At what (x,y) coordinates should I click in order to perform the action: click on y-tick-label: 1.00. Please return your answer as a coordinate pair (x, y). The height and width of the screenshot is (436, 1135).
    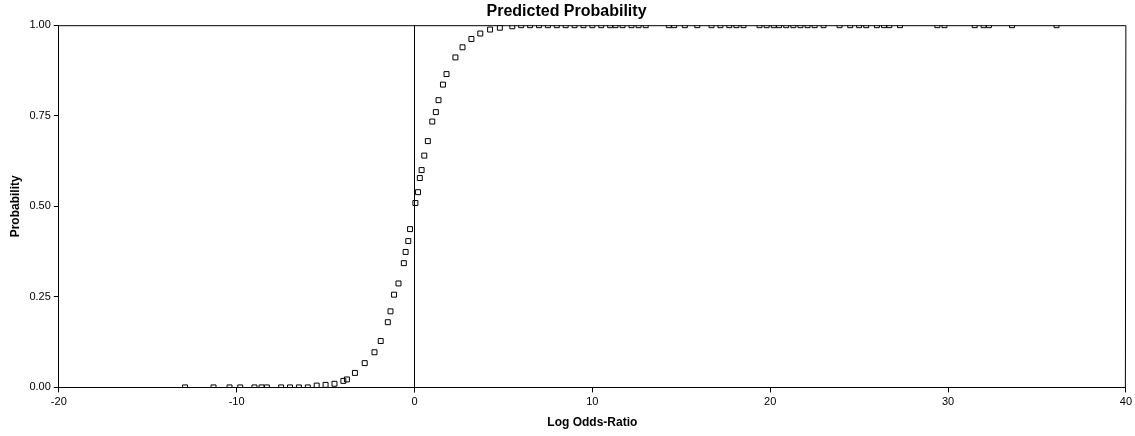
    Looking at the image, I should click on (40, 24).